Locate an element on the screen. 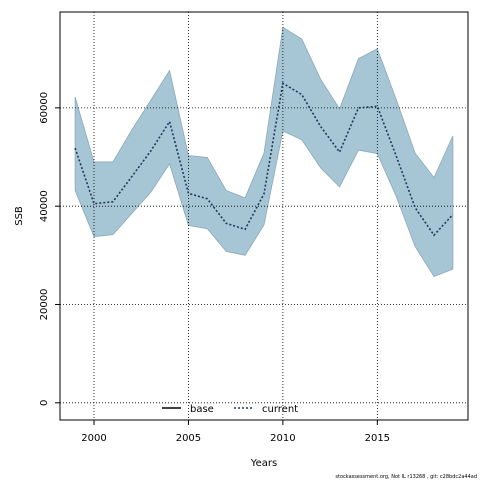 This screenshot has height=480, width=480. legend: base current is located at coordinates (230, 409).